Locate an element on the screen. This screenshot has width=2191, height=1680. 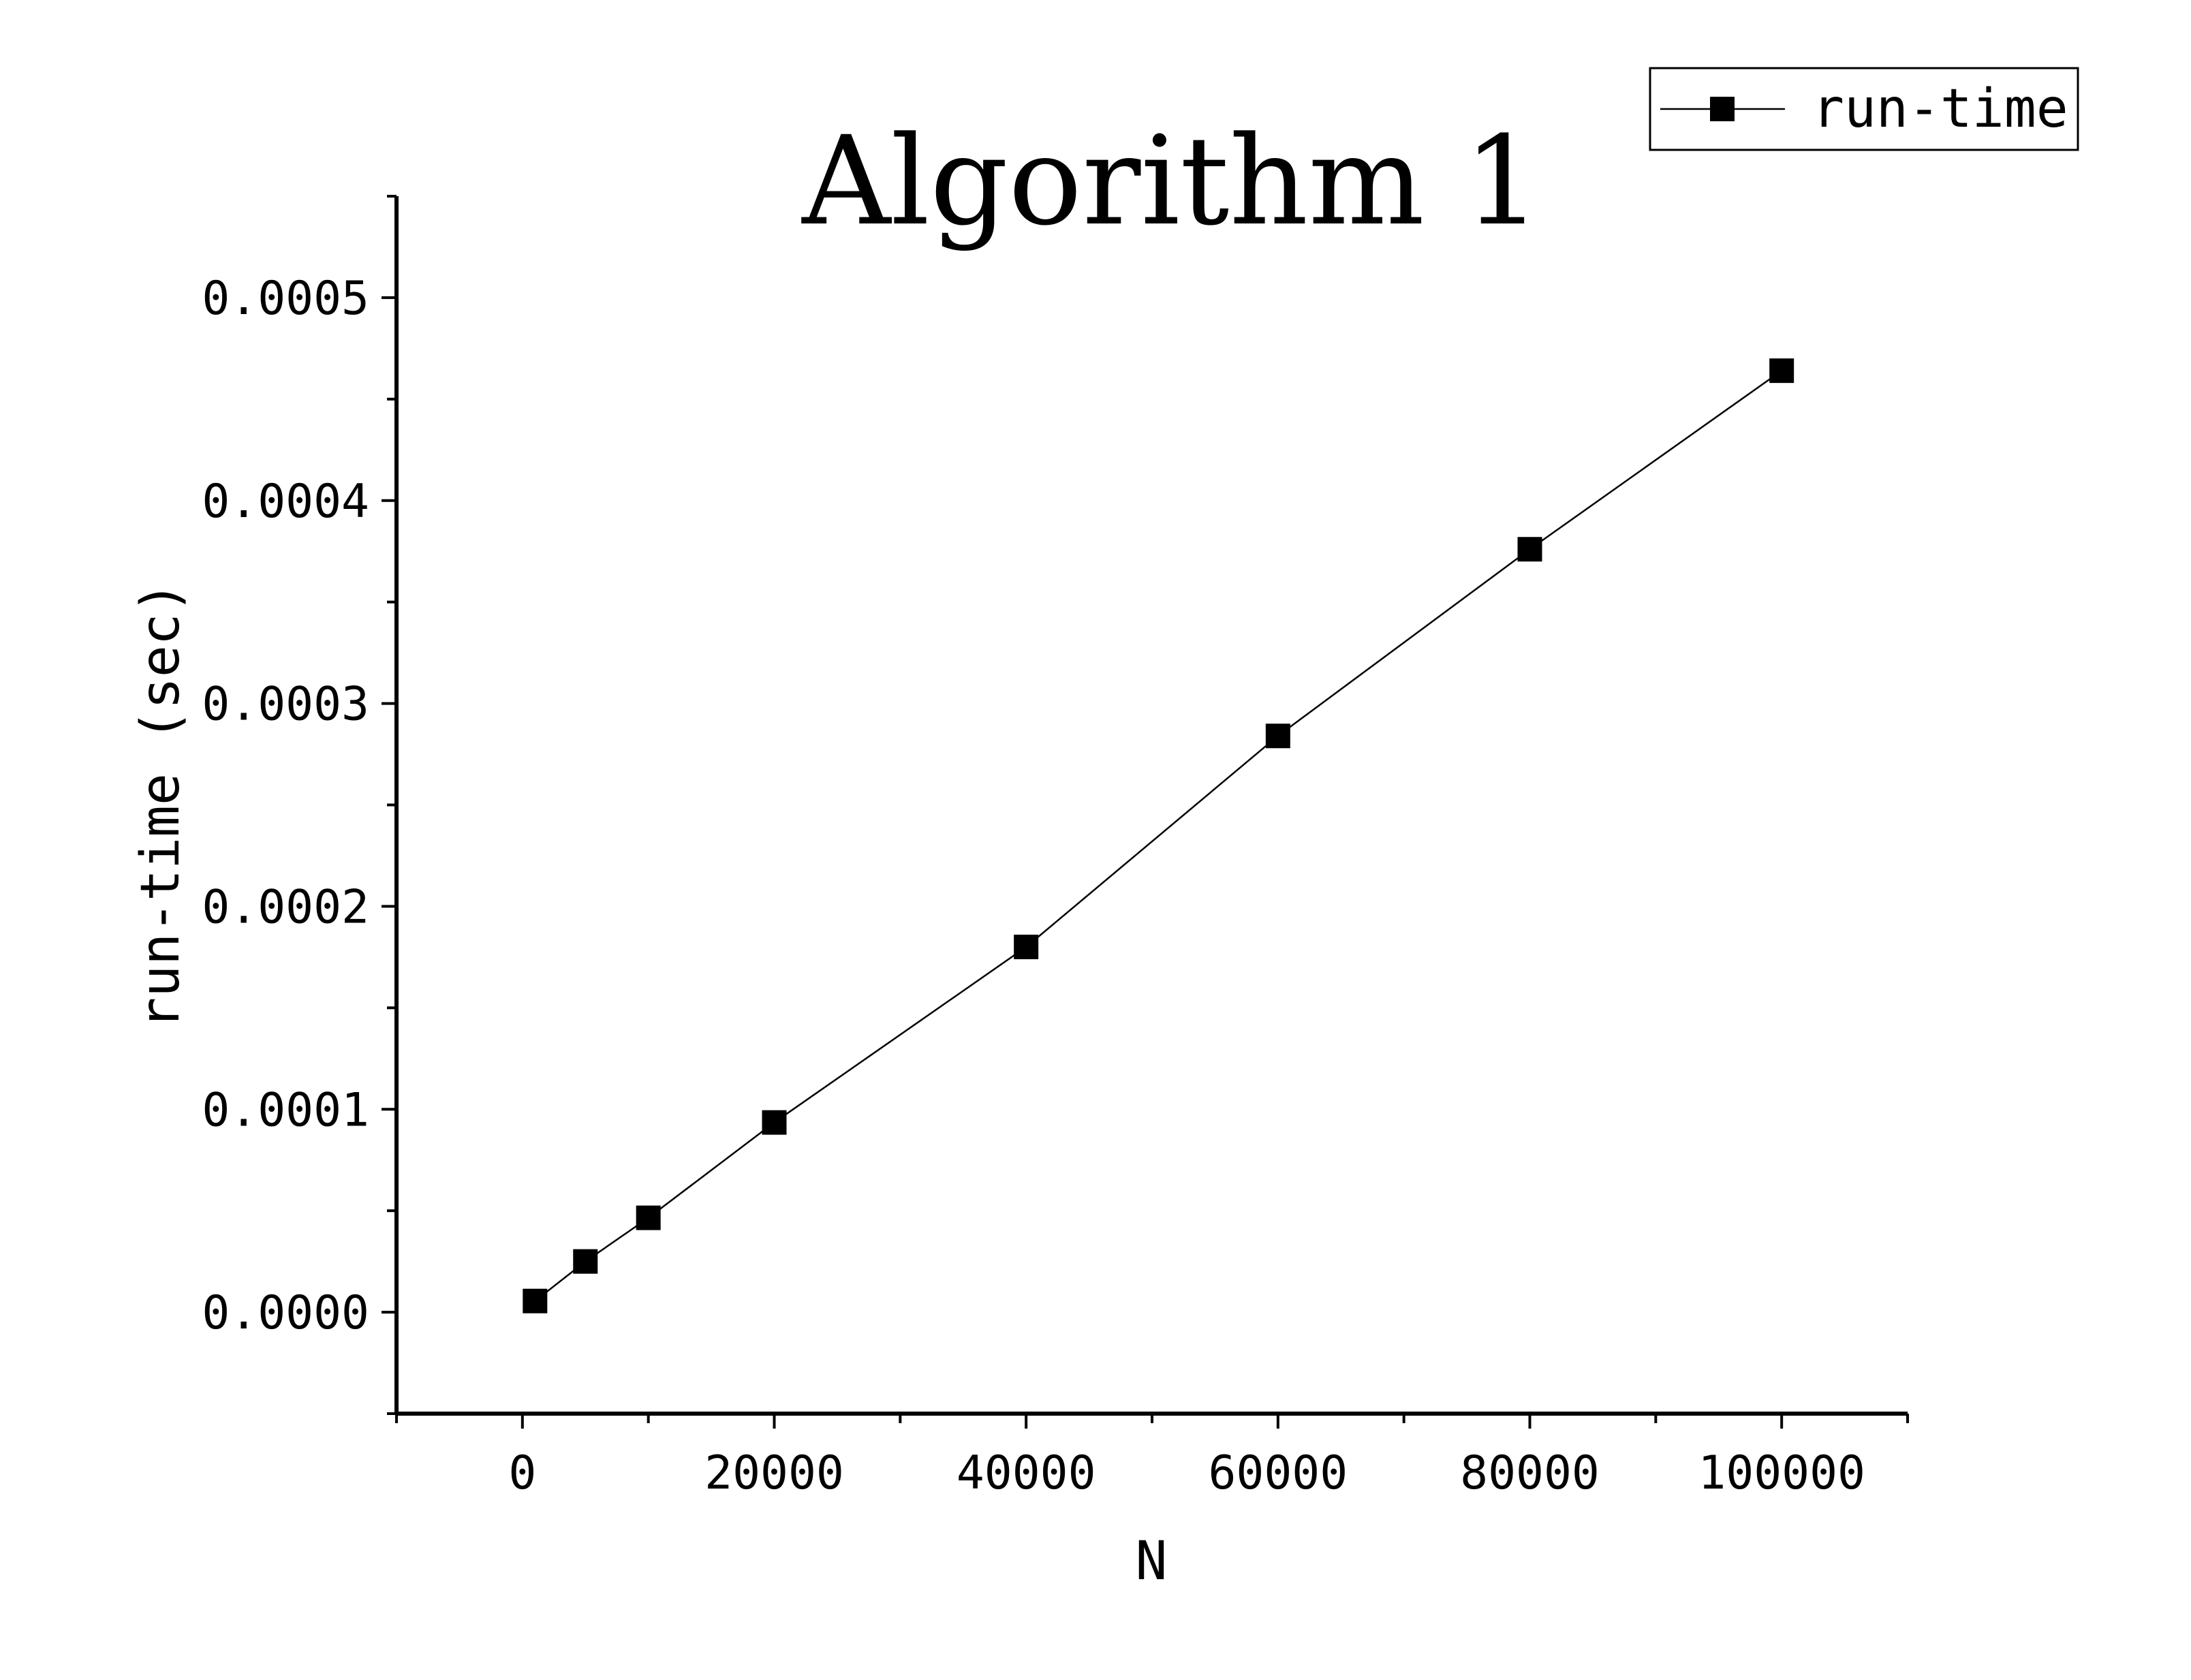
x-tick-label: 0 is located at coordinates (522, 1473).